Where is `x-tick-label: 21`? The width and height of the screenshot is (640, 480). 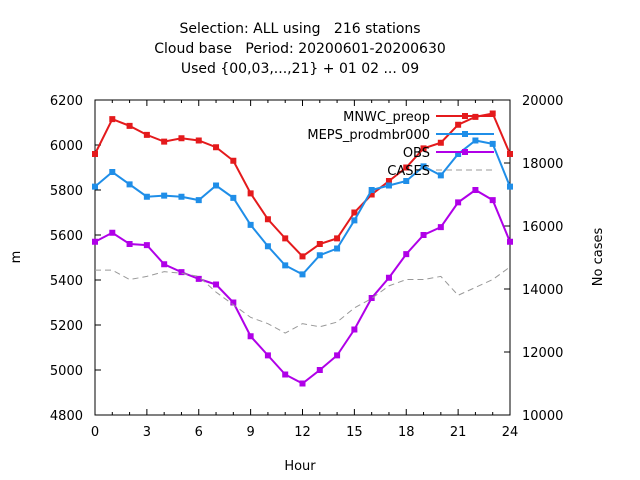
x-tick-label: 21 is located at coordinates (458, 432).